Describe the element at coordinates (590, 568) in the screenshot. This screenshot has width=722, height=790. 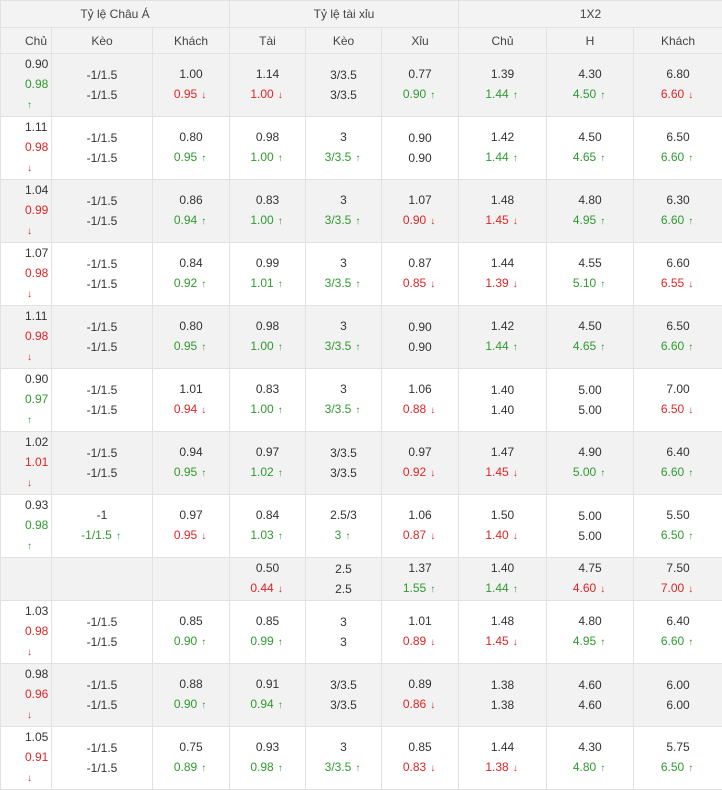
I see `opening-value: 4.75` at that location.